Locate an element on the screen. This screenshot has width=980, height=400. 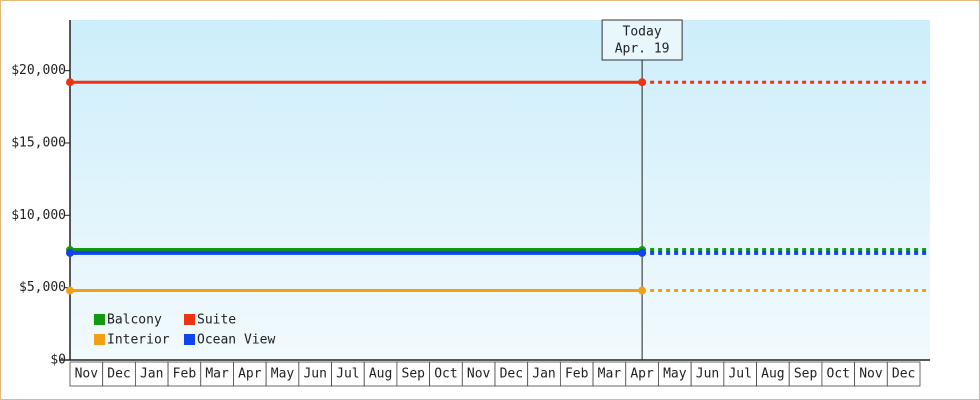
today-date: Apr. 19 is located at coordinates (642, 49).